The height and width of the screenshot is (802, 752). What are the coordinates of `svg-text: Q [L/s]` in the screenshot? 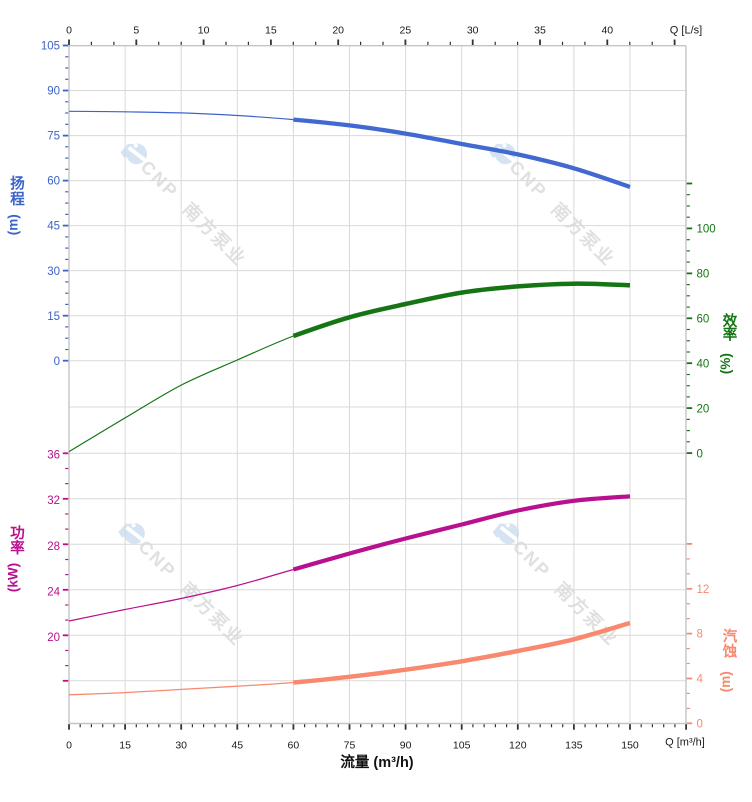 It's located at (686, 30).